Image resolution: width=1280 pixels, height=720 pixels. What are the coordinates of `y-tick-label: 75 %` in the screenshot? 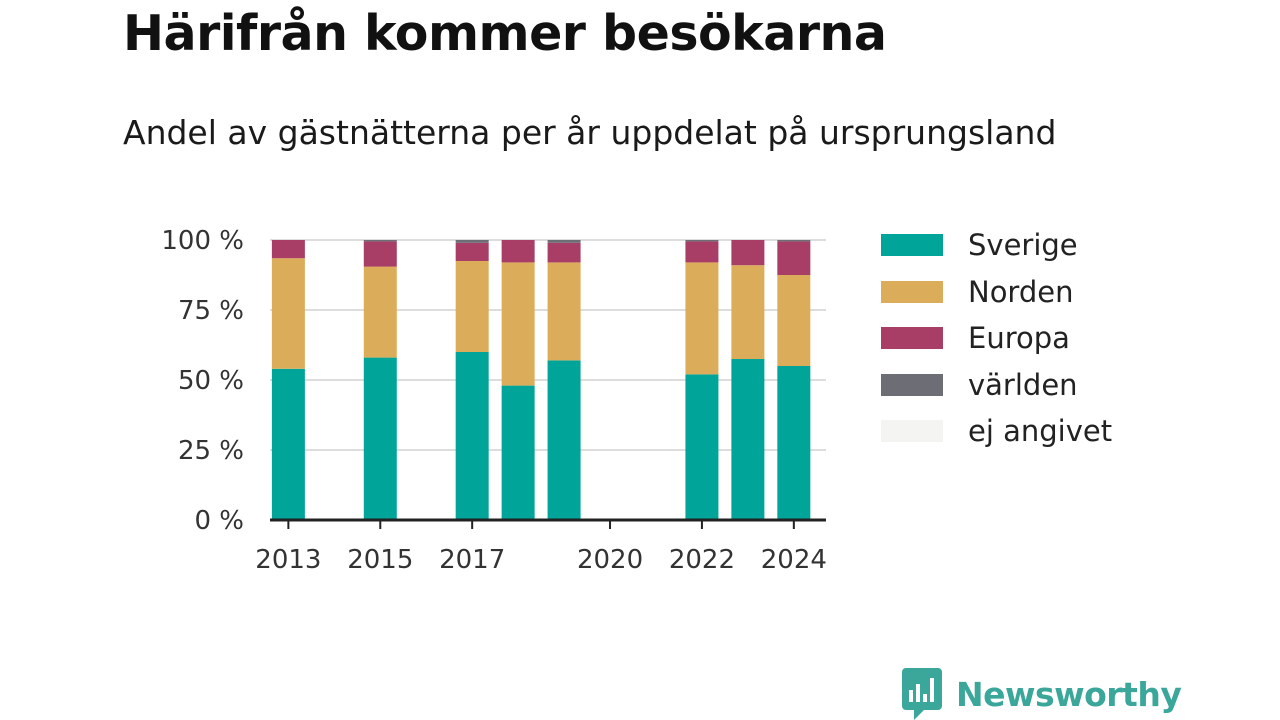 It's located at (211, 311).